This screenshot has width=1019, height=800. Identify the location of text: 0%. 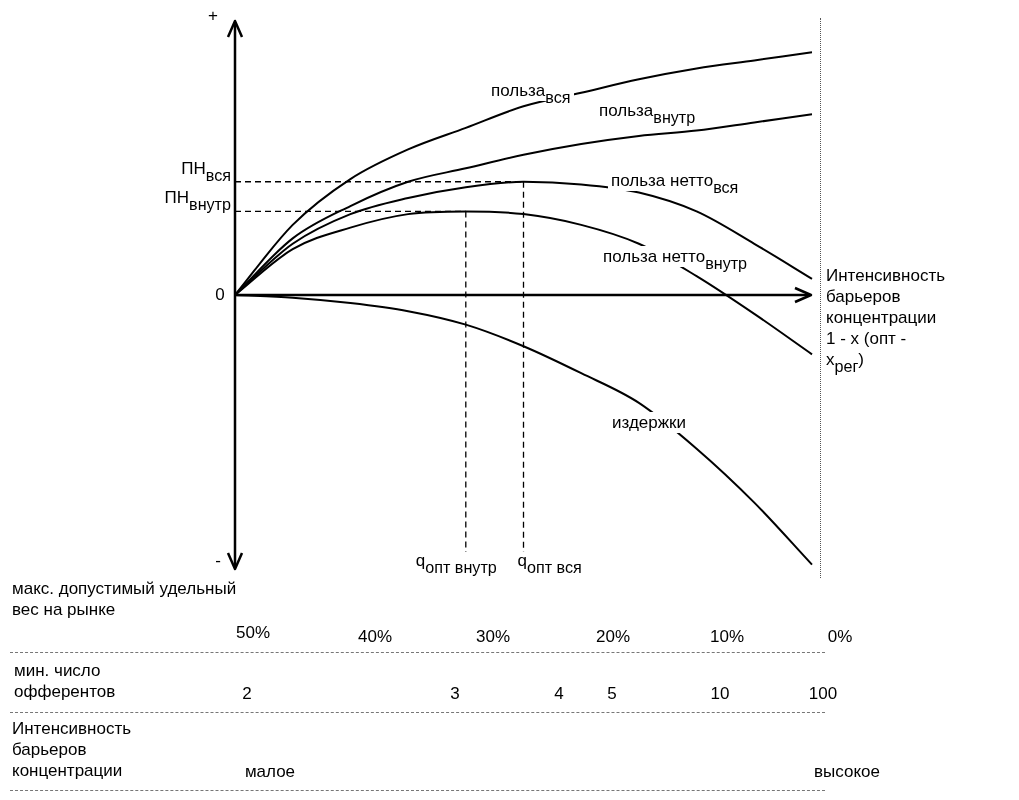
(840, 636).